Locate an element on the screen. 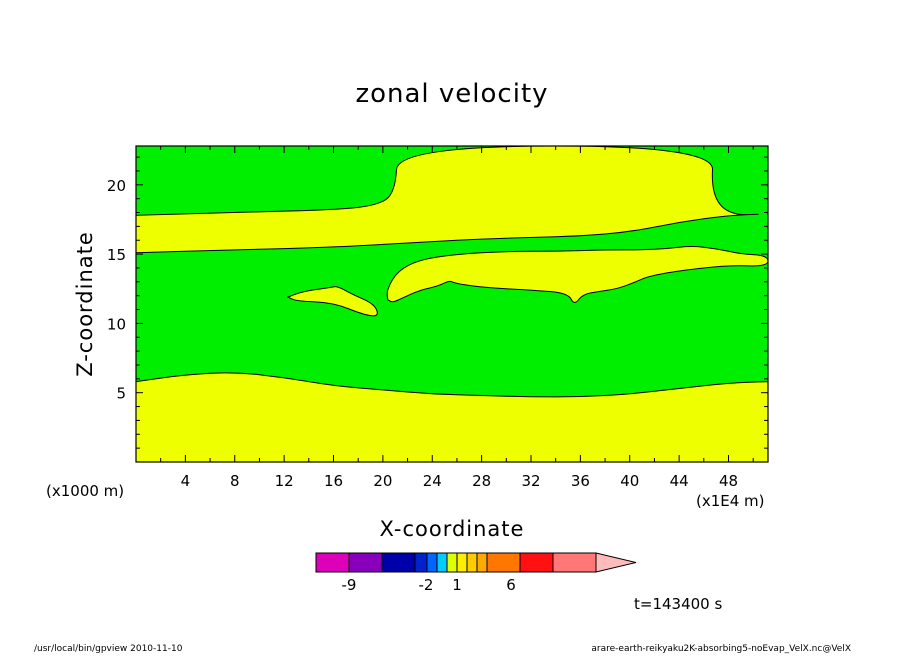 This screenshot has width=904, height=658. x-tick-label: 44 is located at coordinates (679, 481).